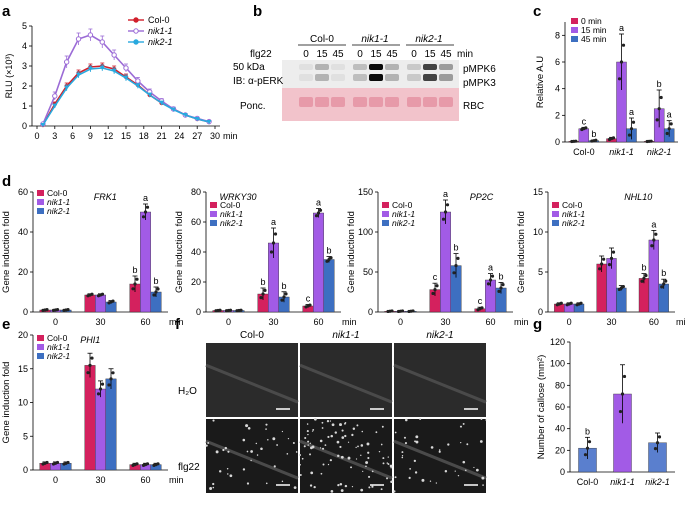 The width and height of the screenshot is (685, 513). Describe the element at coordinates (541, 407) in the screenshot. I see `y-axis-title: Number of callose (mm²)` at that location.